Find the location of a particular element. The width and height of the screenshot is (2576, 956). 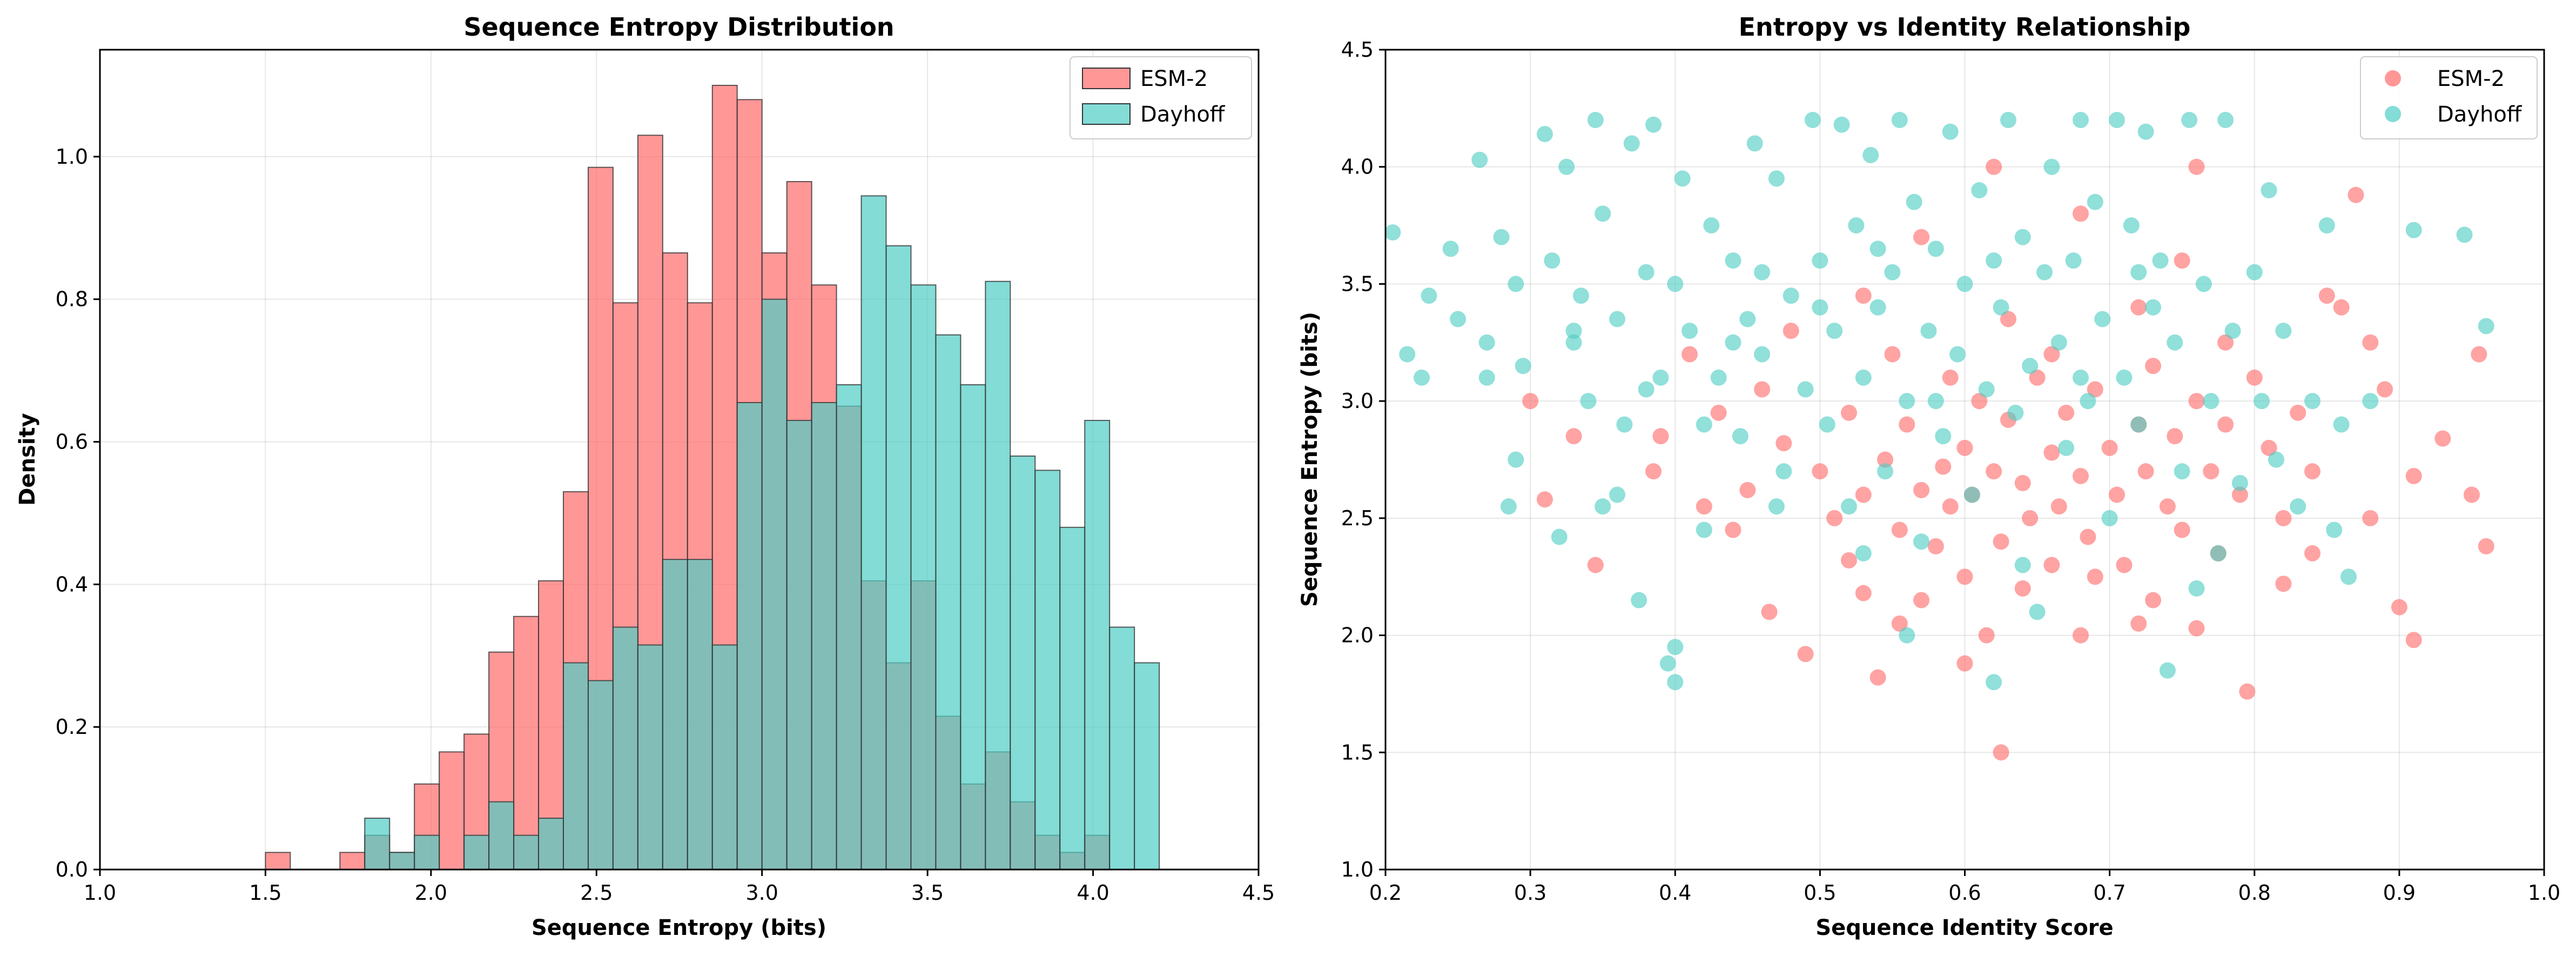

histogram-y-ticks: 0.0 0.2 0.4 0.6 0.8 1.0 is located at coordinates (78, 513).